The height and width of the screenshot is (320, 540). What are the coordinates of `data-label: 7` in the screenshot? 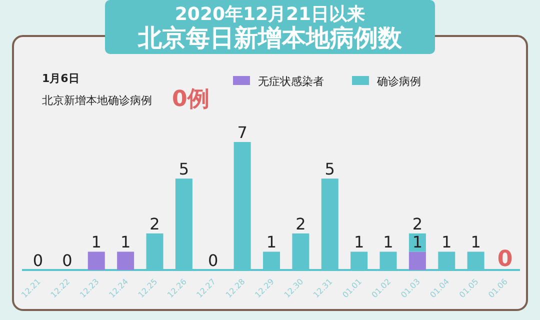 It's located at (242, 132).